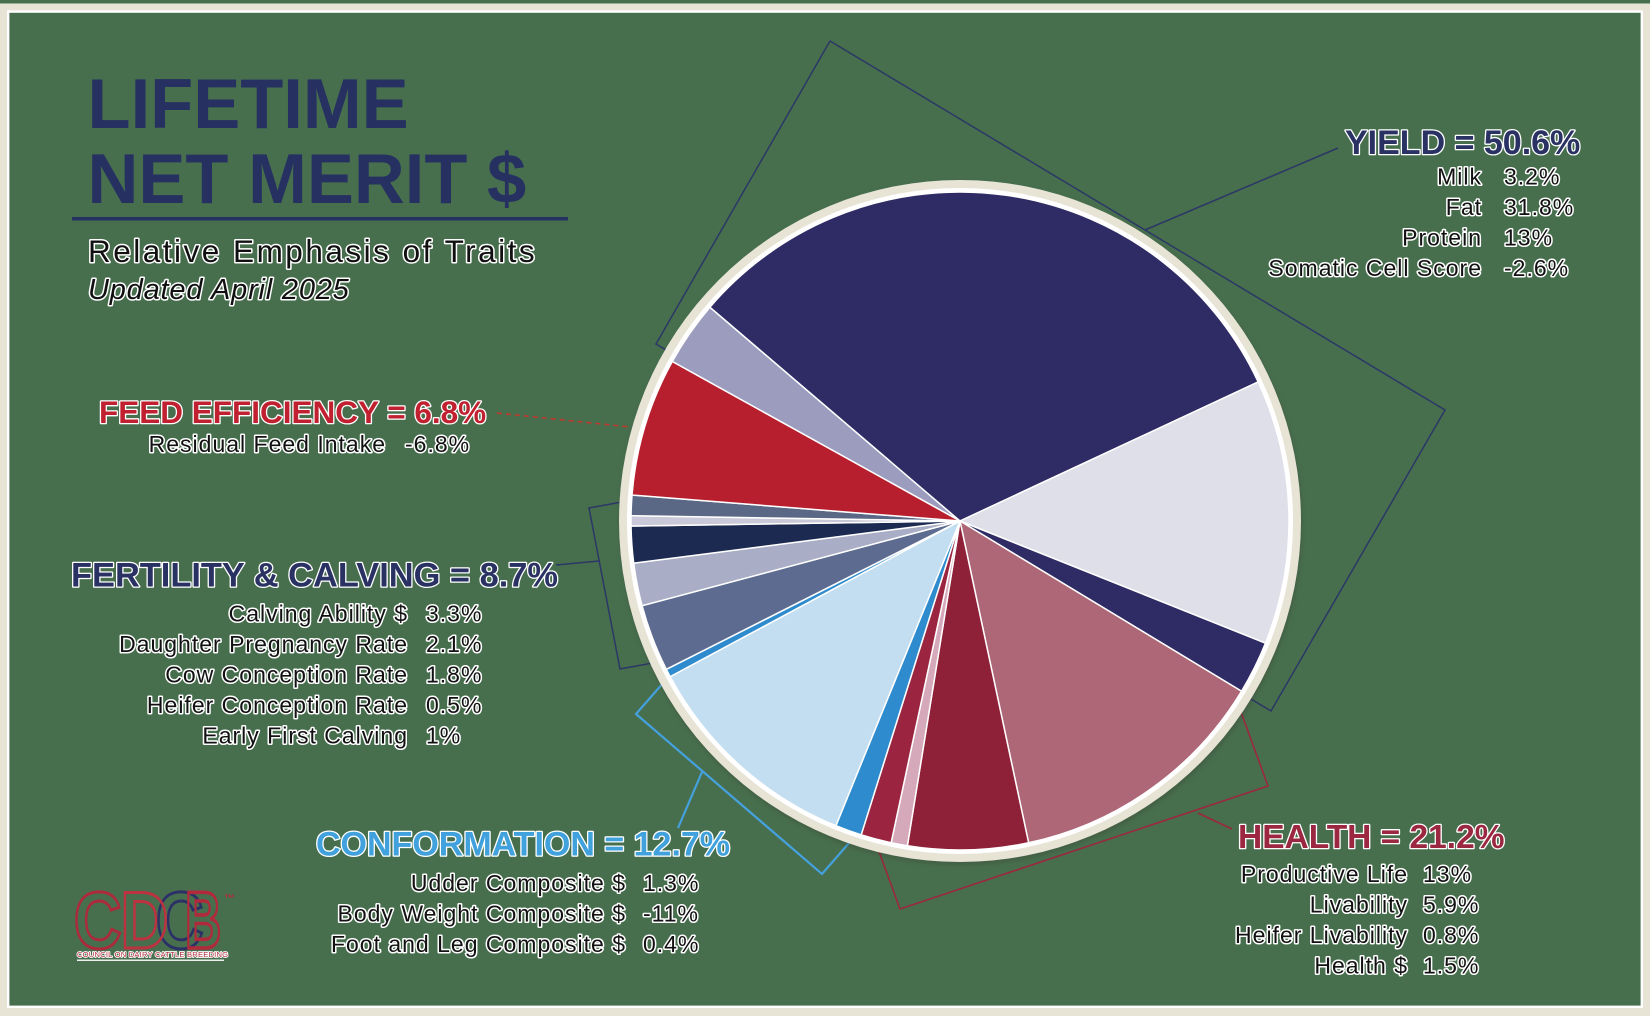 The height and width of the screenshot is (1021, 1650). What do you see at coordinates (229, 899) in the screenshot?
I see `svg-text: ™` at bounding box center [229, 899].